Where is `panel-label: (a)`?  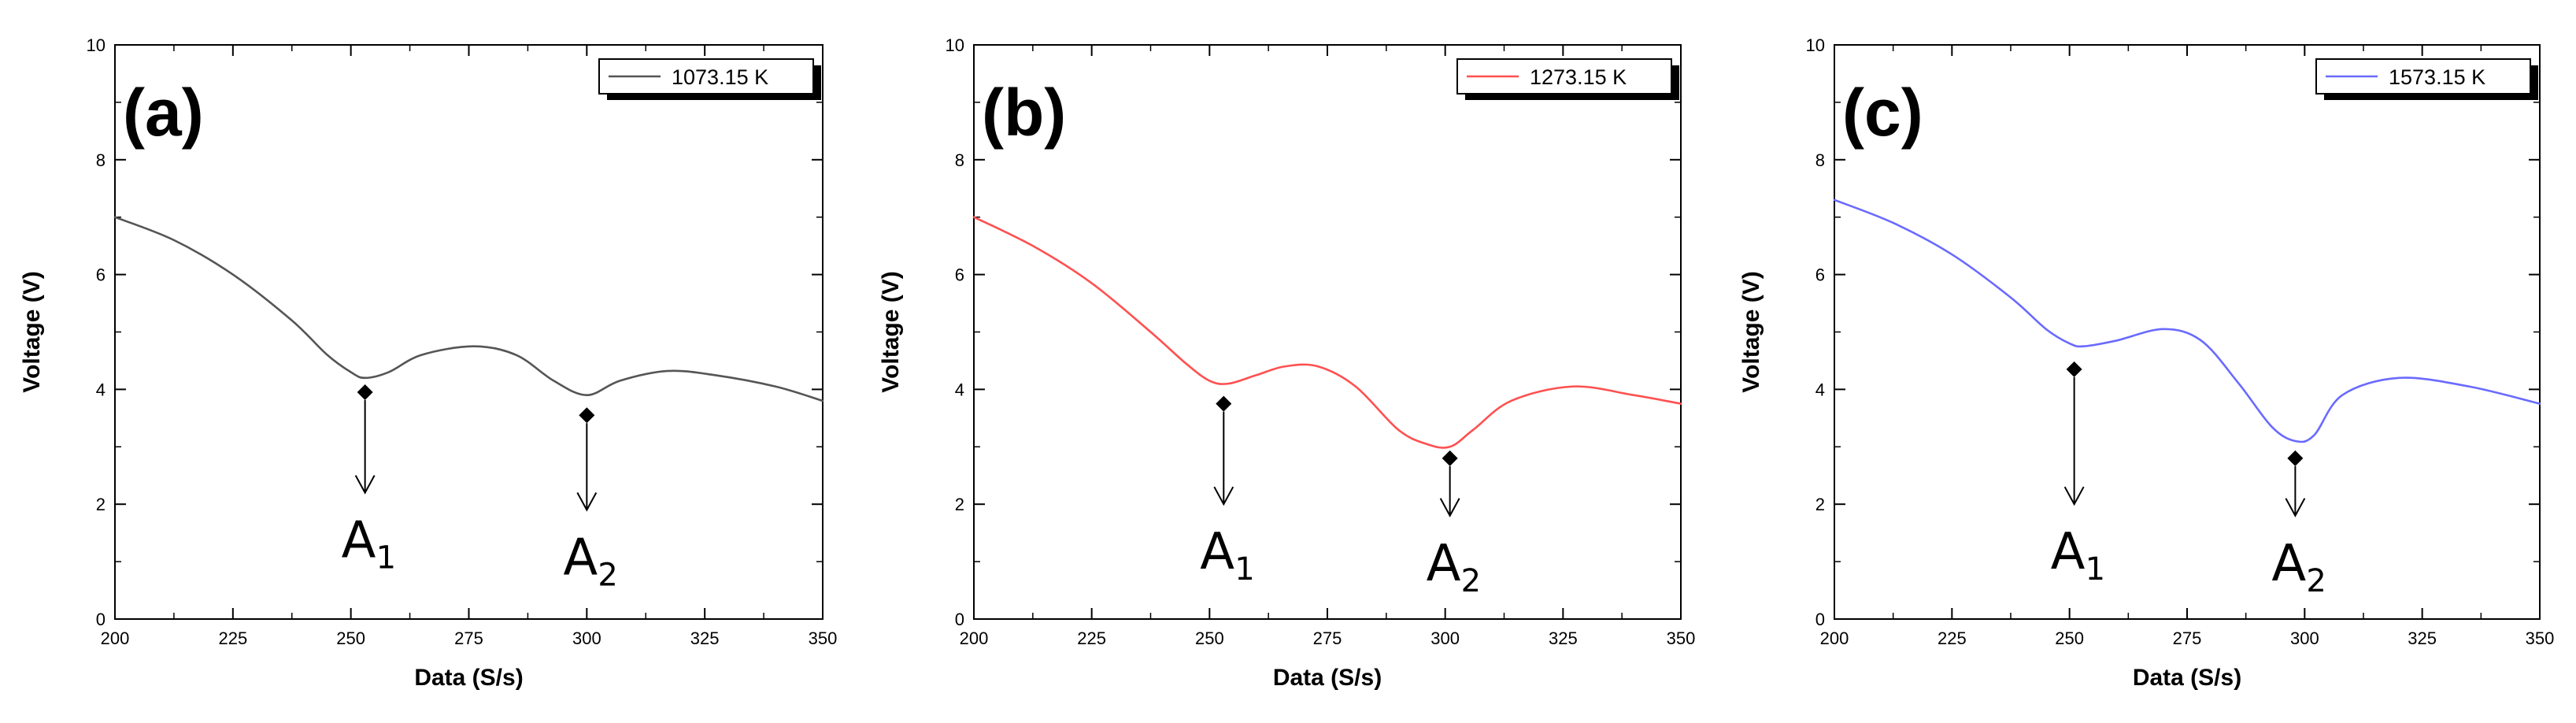 panel-label: (a) is located at coordinates (163, 113).